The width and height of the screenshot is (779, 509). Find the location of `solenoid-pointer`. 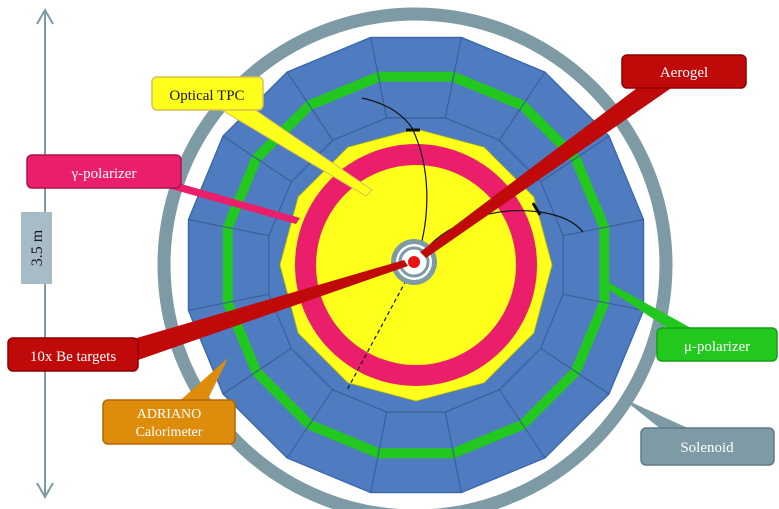

solenoid-pointer is located at coordinates (657, 414).